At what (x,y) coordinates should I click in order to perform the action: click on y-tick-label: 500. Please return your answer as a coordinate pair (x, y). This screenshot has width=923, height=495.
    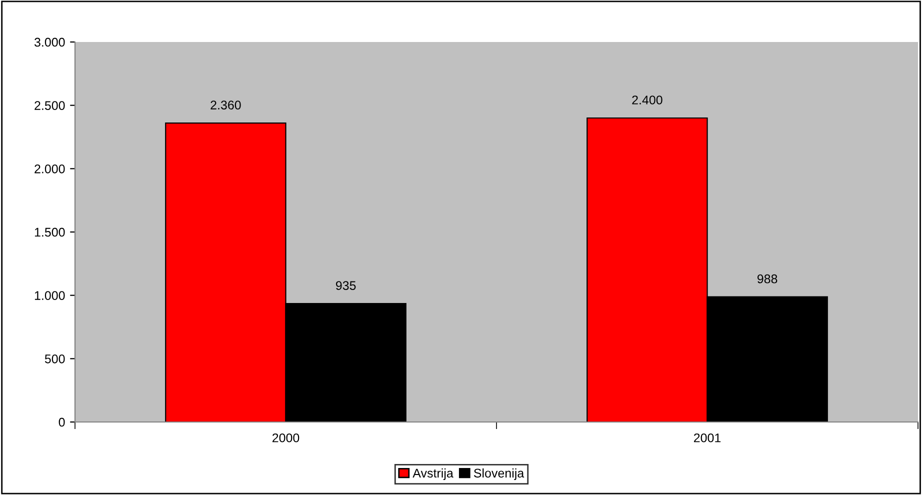
    Looking at the image, I should click on (54, 359).